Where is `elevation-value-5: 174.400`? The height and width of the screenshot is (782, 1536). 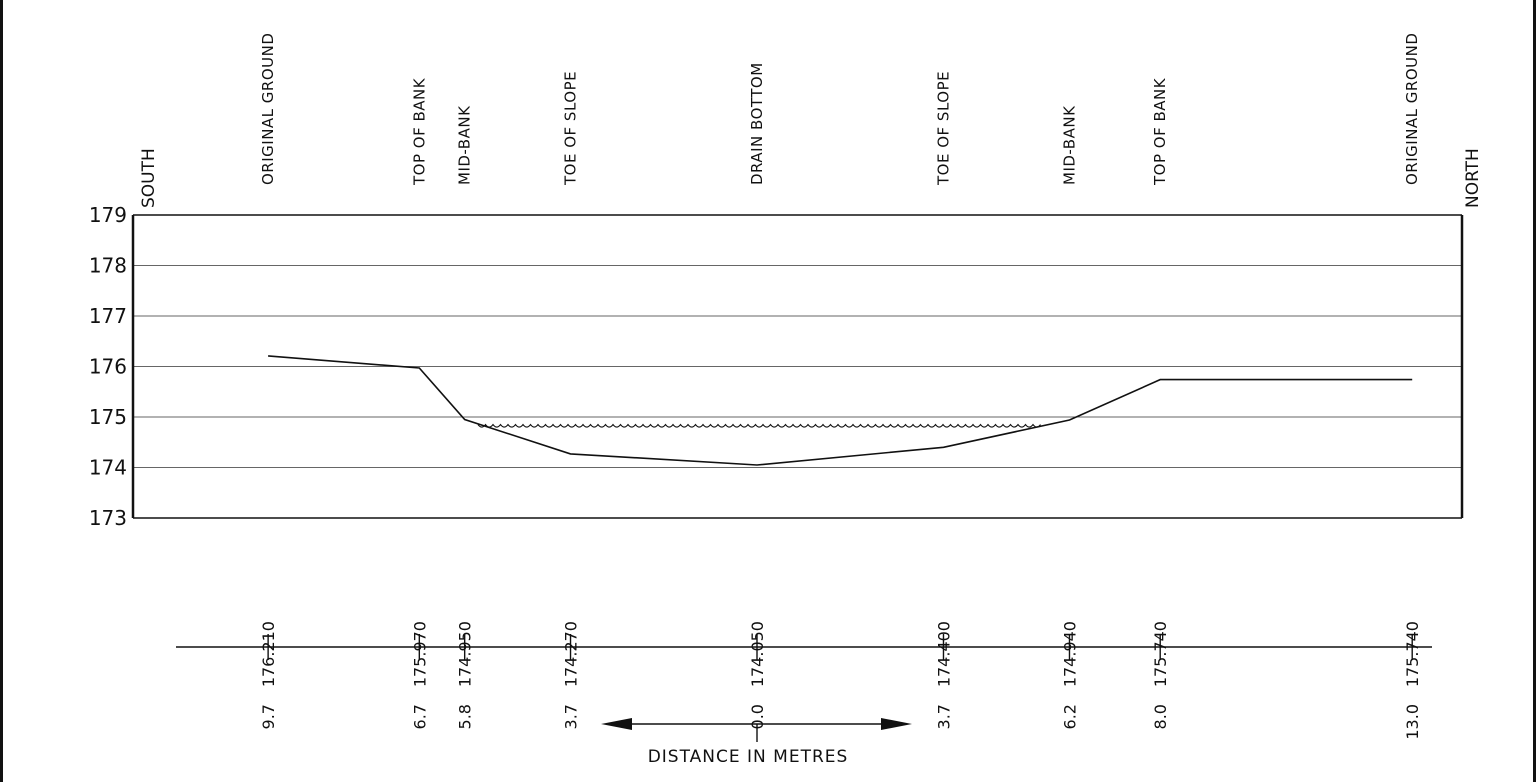
elevation-value-5: 174.400 is located at coordinates (943, 654).